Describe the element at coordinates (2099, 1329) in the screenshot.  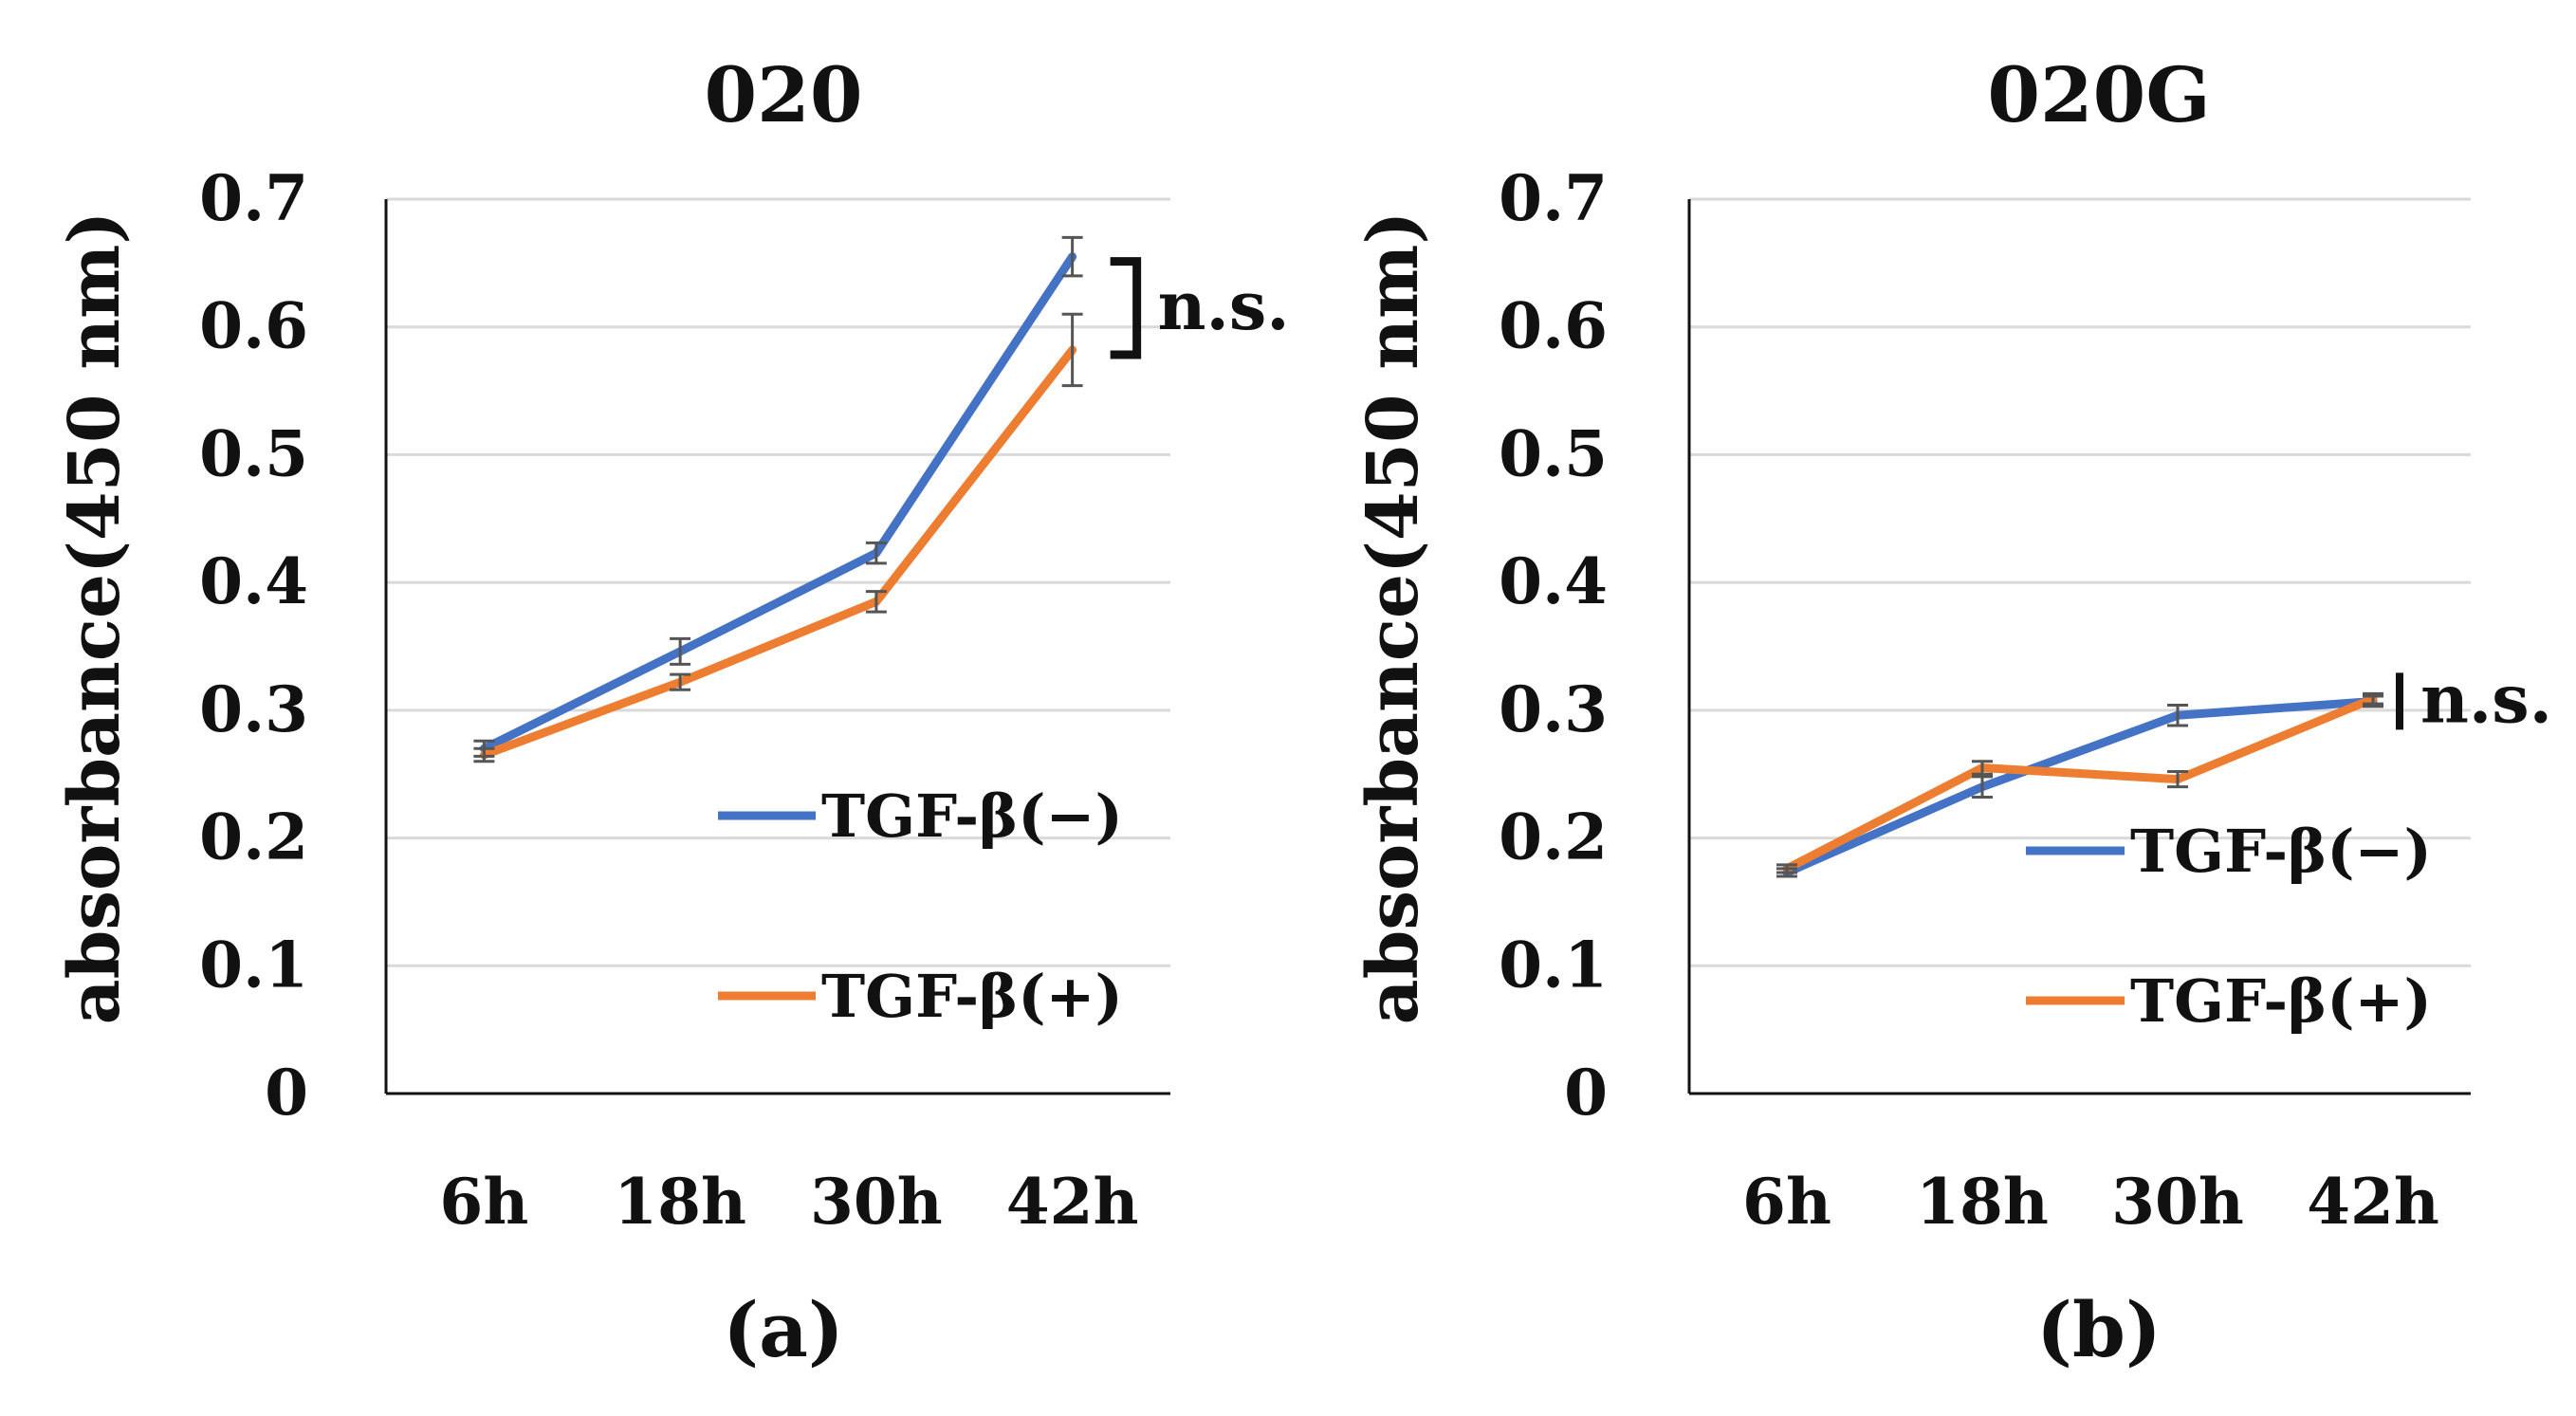
I see `panel-label: (b)` at that location.